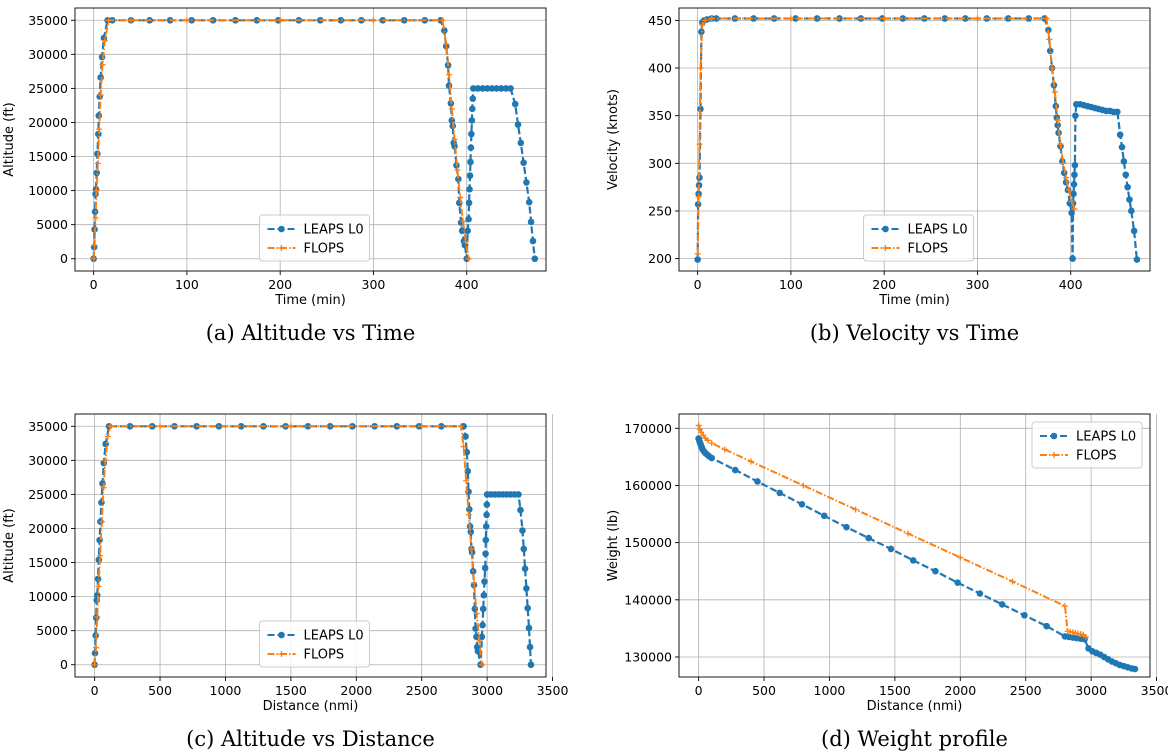 This screenshot has width=1168, height=755. What do you see at coordinates (892, 531) in the screenshot?
I see `series-line-flops` at bounding box center [892, 531].